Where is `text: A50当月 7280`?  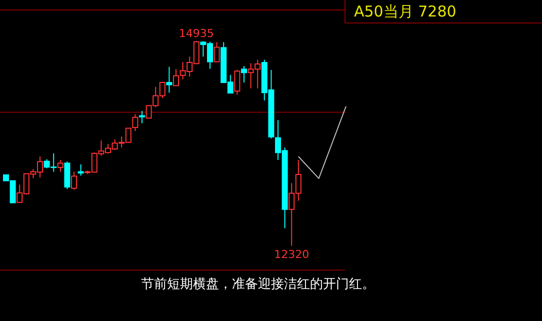 text: A50当月 7280 is located at coordinates (405, 11).